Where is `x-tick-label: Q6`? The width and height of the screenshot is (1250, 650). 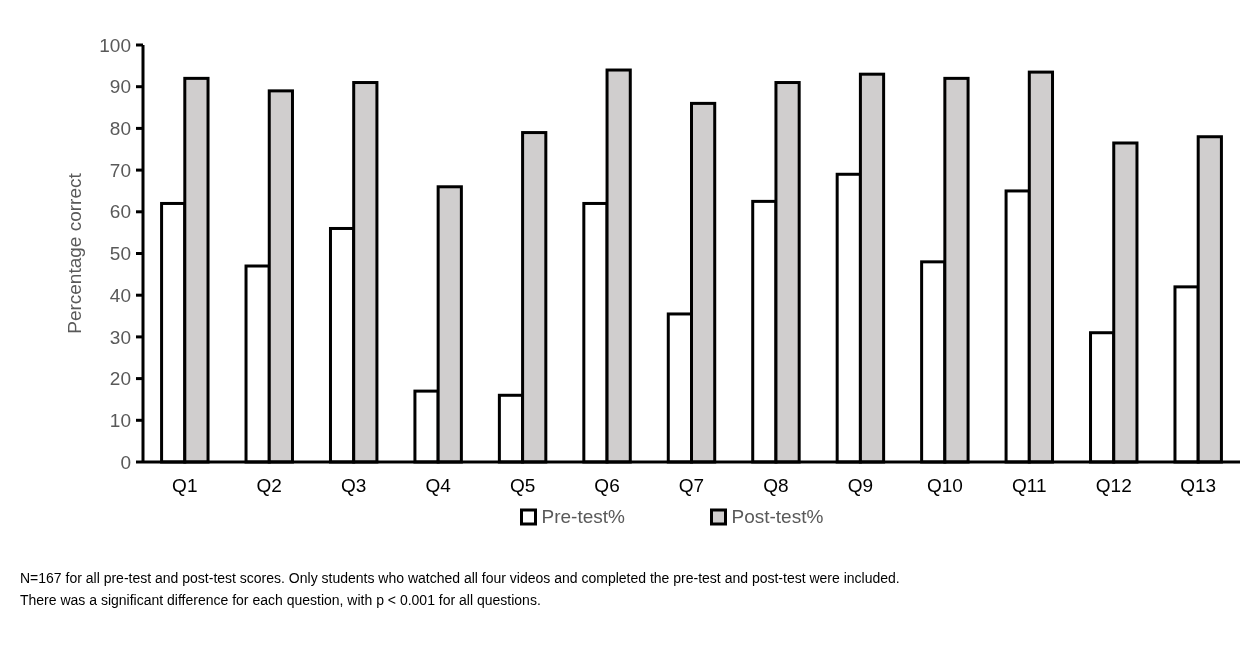
x-tick-label: Q6 is located at coordinates (607, 485).